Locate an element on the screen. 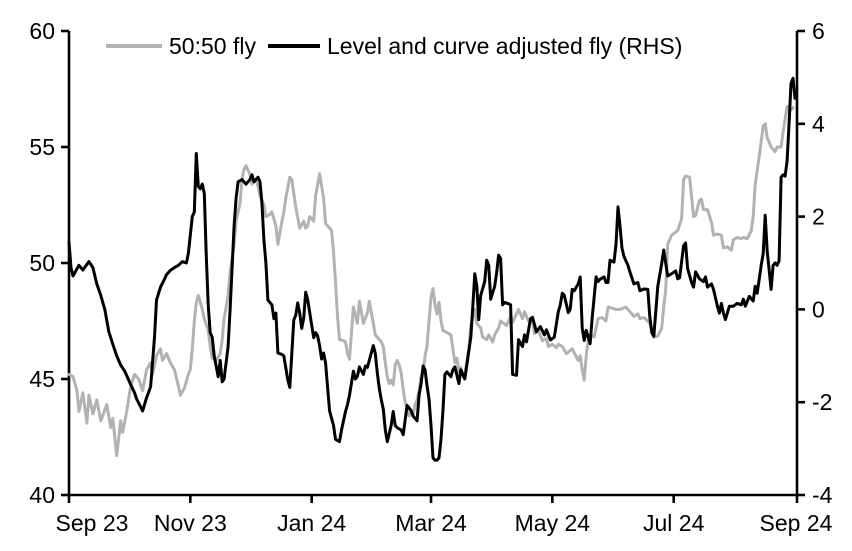 This screenshot has height=551, width=852. axis-right-tick-label: 4 is located at coordinates (818, 124).